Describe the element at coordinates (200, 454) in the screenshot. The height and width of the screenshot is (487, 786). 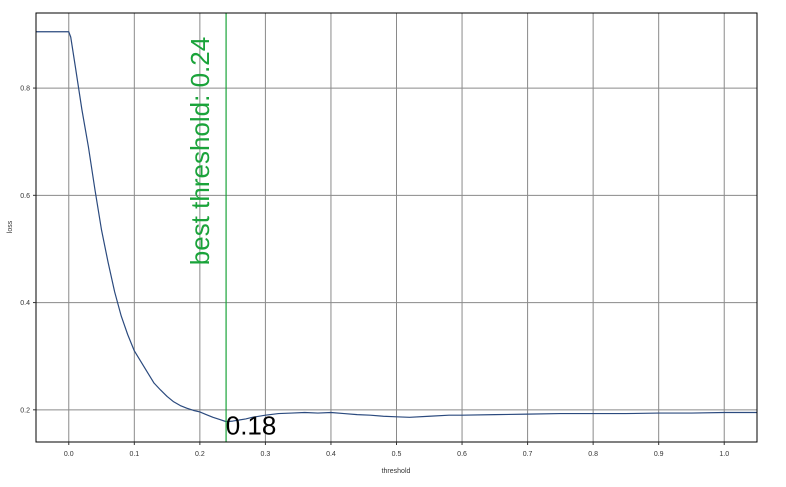
I see `x-tick-label: 0.2` at that location.